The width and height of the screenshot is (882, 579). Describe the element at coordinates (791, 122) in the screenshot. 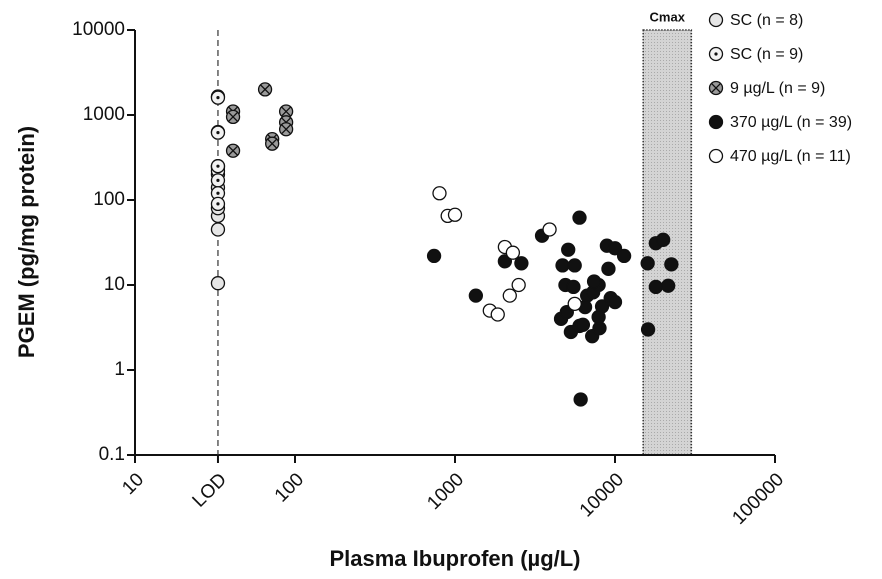

I see `legend-label: 370 µg/L (n = 39)` at that location.